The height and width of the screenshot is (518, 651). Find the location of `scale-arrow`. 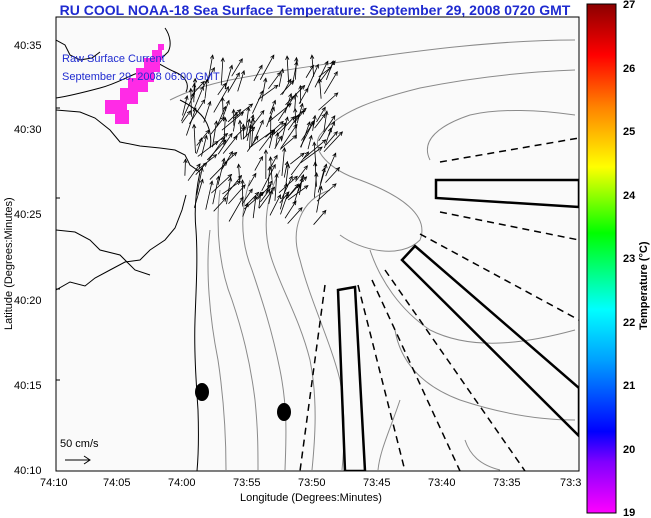

scale-arrow is located at coordinates (78, 460).